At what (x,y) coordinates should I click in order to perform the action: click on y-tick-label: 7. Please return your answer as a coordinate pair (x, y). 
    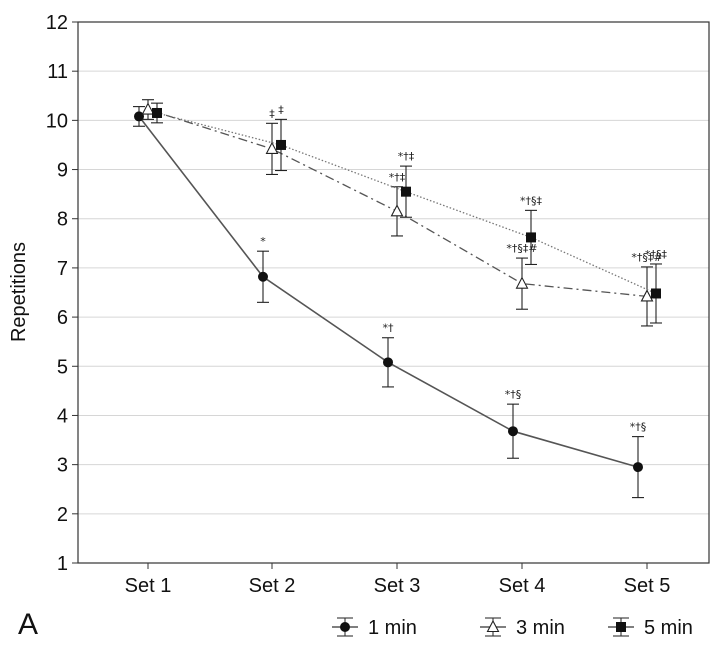
    Looking at the image, I should click on (62, 269).